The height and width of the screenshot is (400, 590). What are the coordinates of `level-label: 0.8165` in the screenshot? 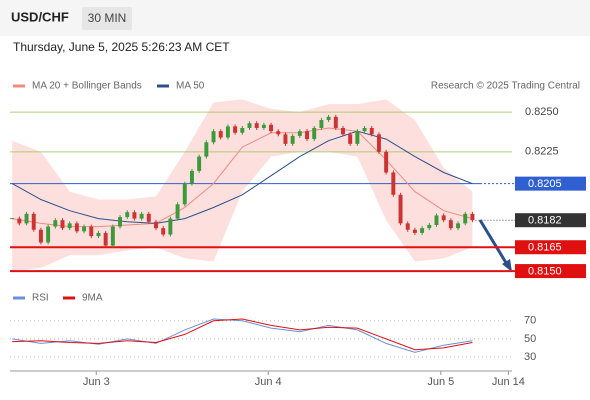 It's located at (545, 248).